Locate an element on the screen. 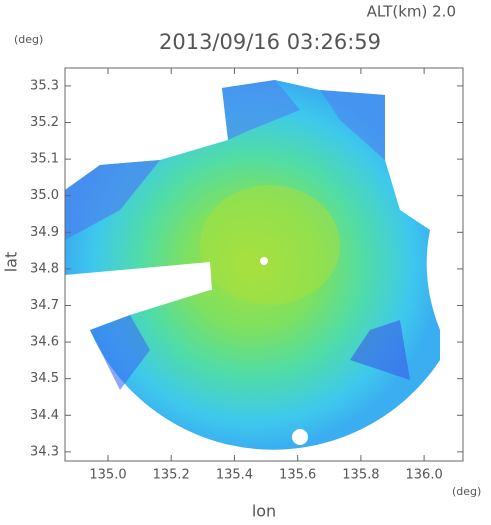 The image size is (491, 525). x-axis-label: lon is located at coordinates (264, 511).